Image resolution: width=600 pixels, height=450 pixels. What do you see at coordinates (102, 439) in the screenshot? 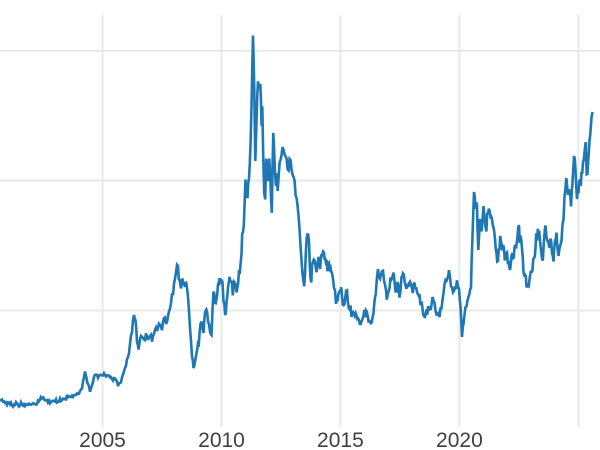
I see `svg-text: 2005` at bounding box center [102, 439].